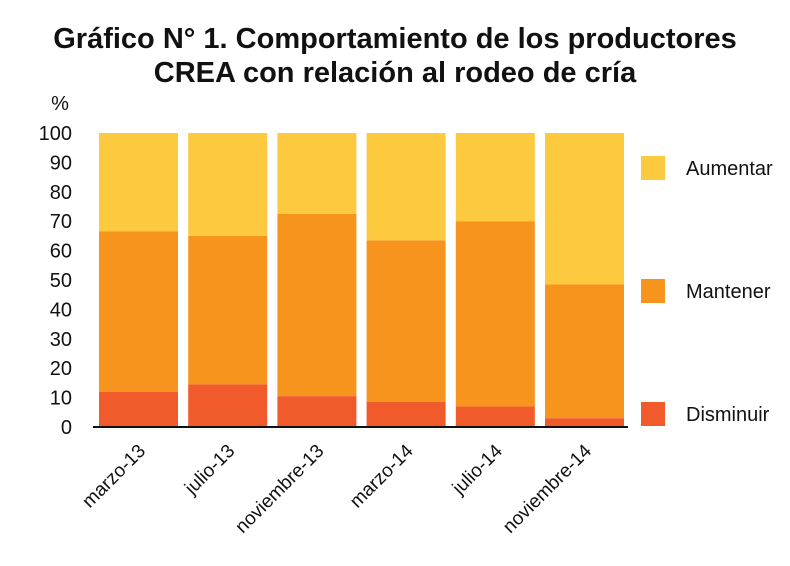 The height and width of the screenshot is (566, 790). Describe the element at coordinates (728, 415) in the screenshot. I see `legend-label-disminuir: Disminuir` at that location.